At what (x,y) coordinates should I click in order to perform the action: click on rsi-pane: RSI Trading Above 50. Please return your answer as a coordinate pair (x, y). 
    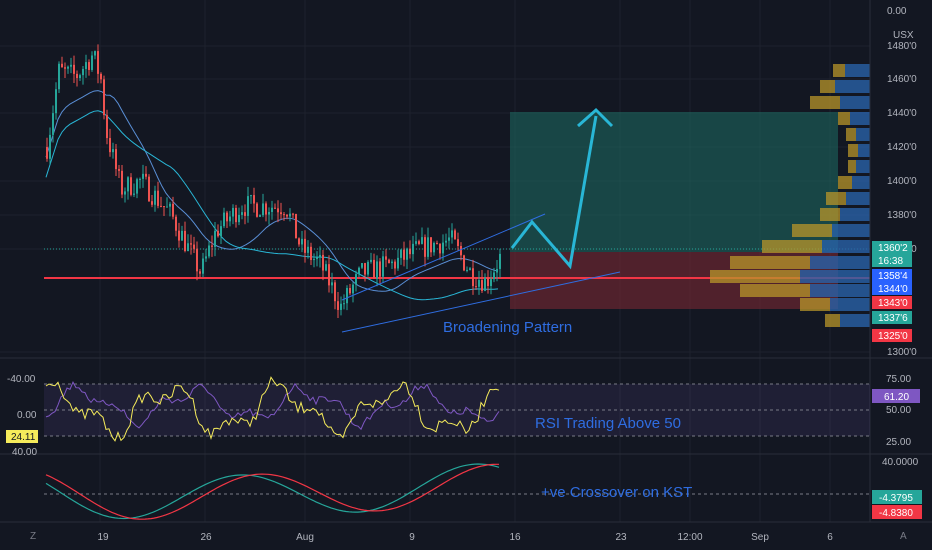
    Looking at the image, I should click on (457, 409).